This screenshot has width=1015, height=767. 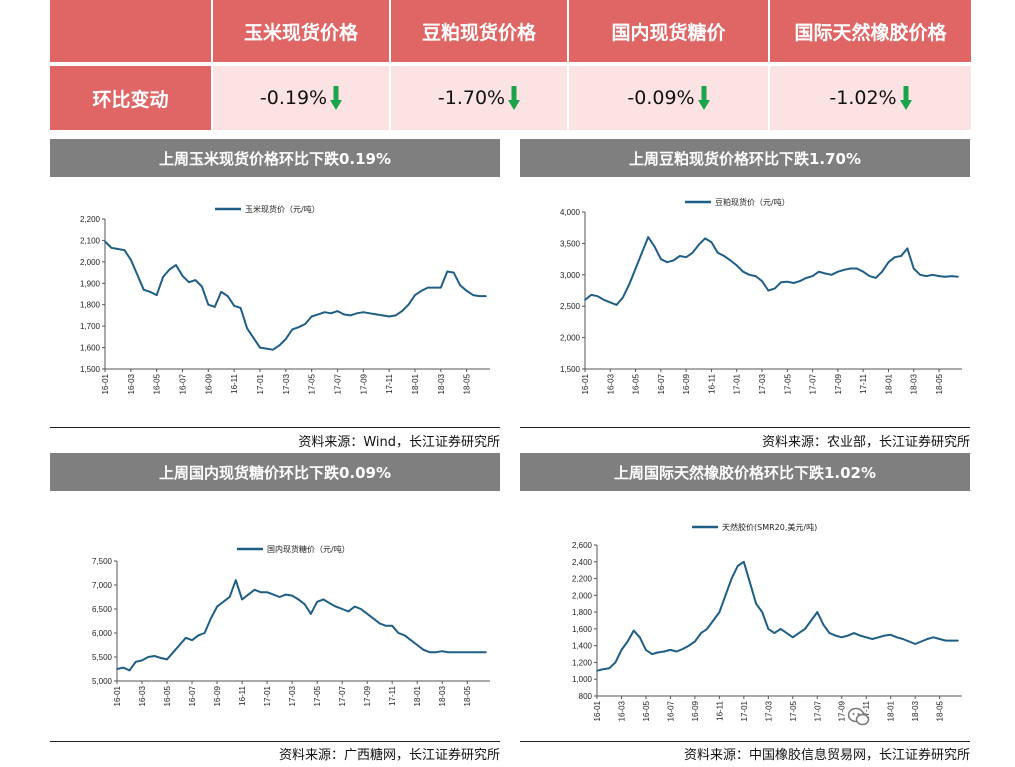 I want to click on x-tick-label: 17-05, so click(x=793, y=710).